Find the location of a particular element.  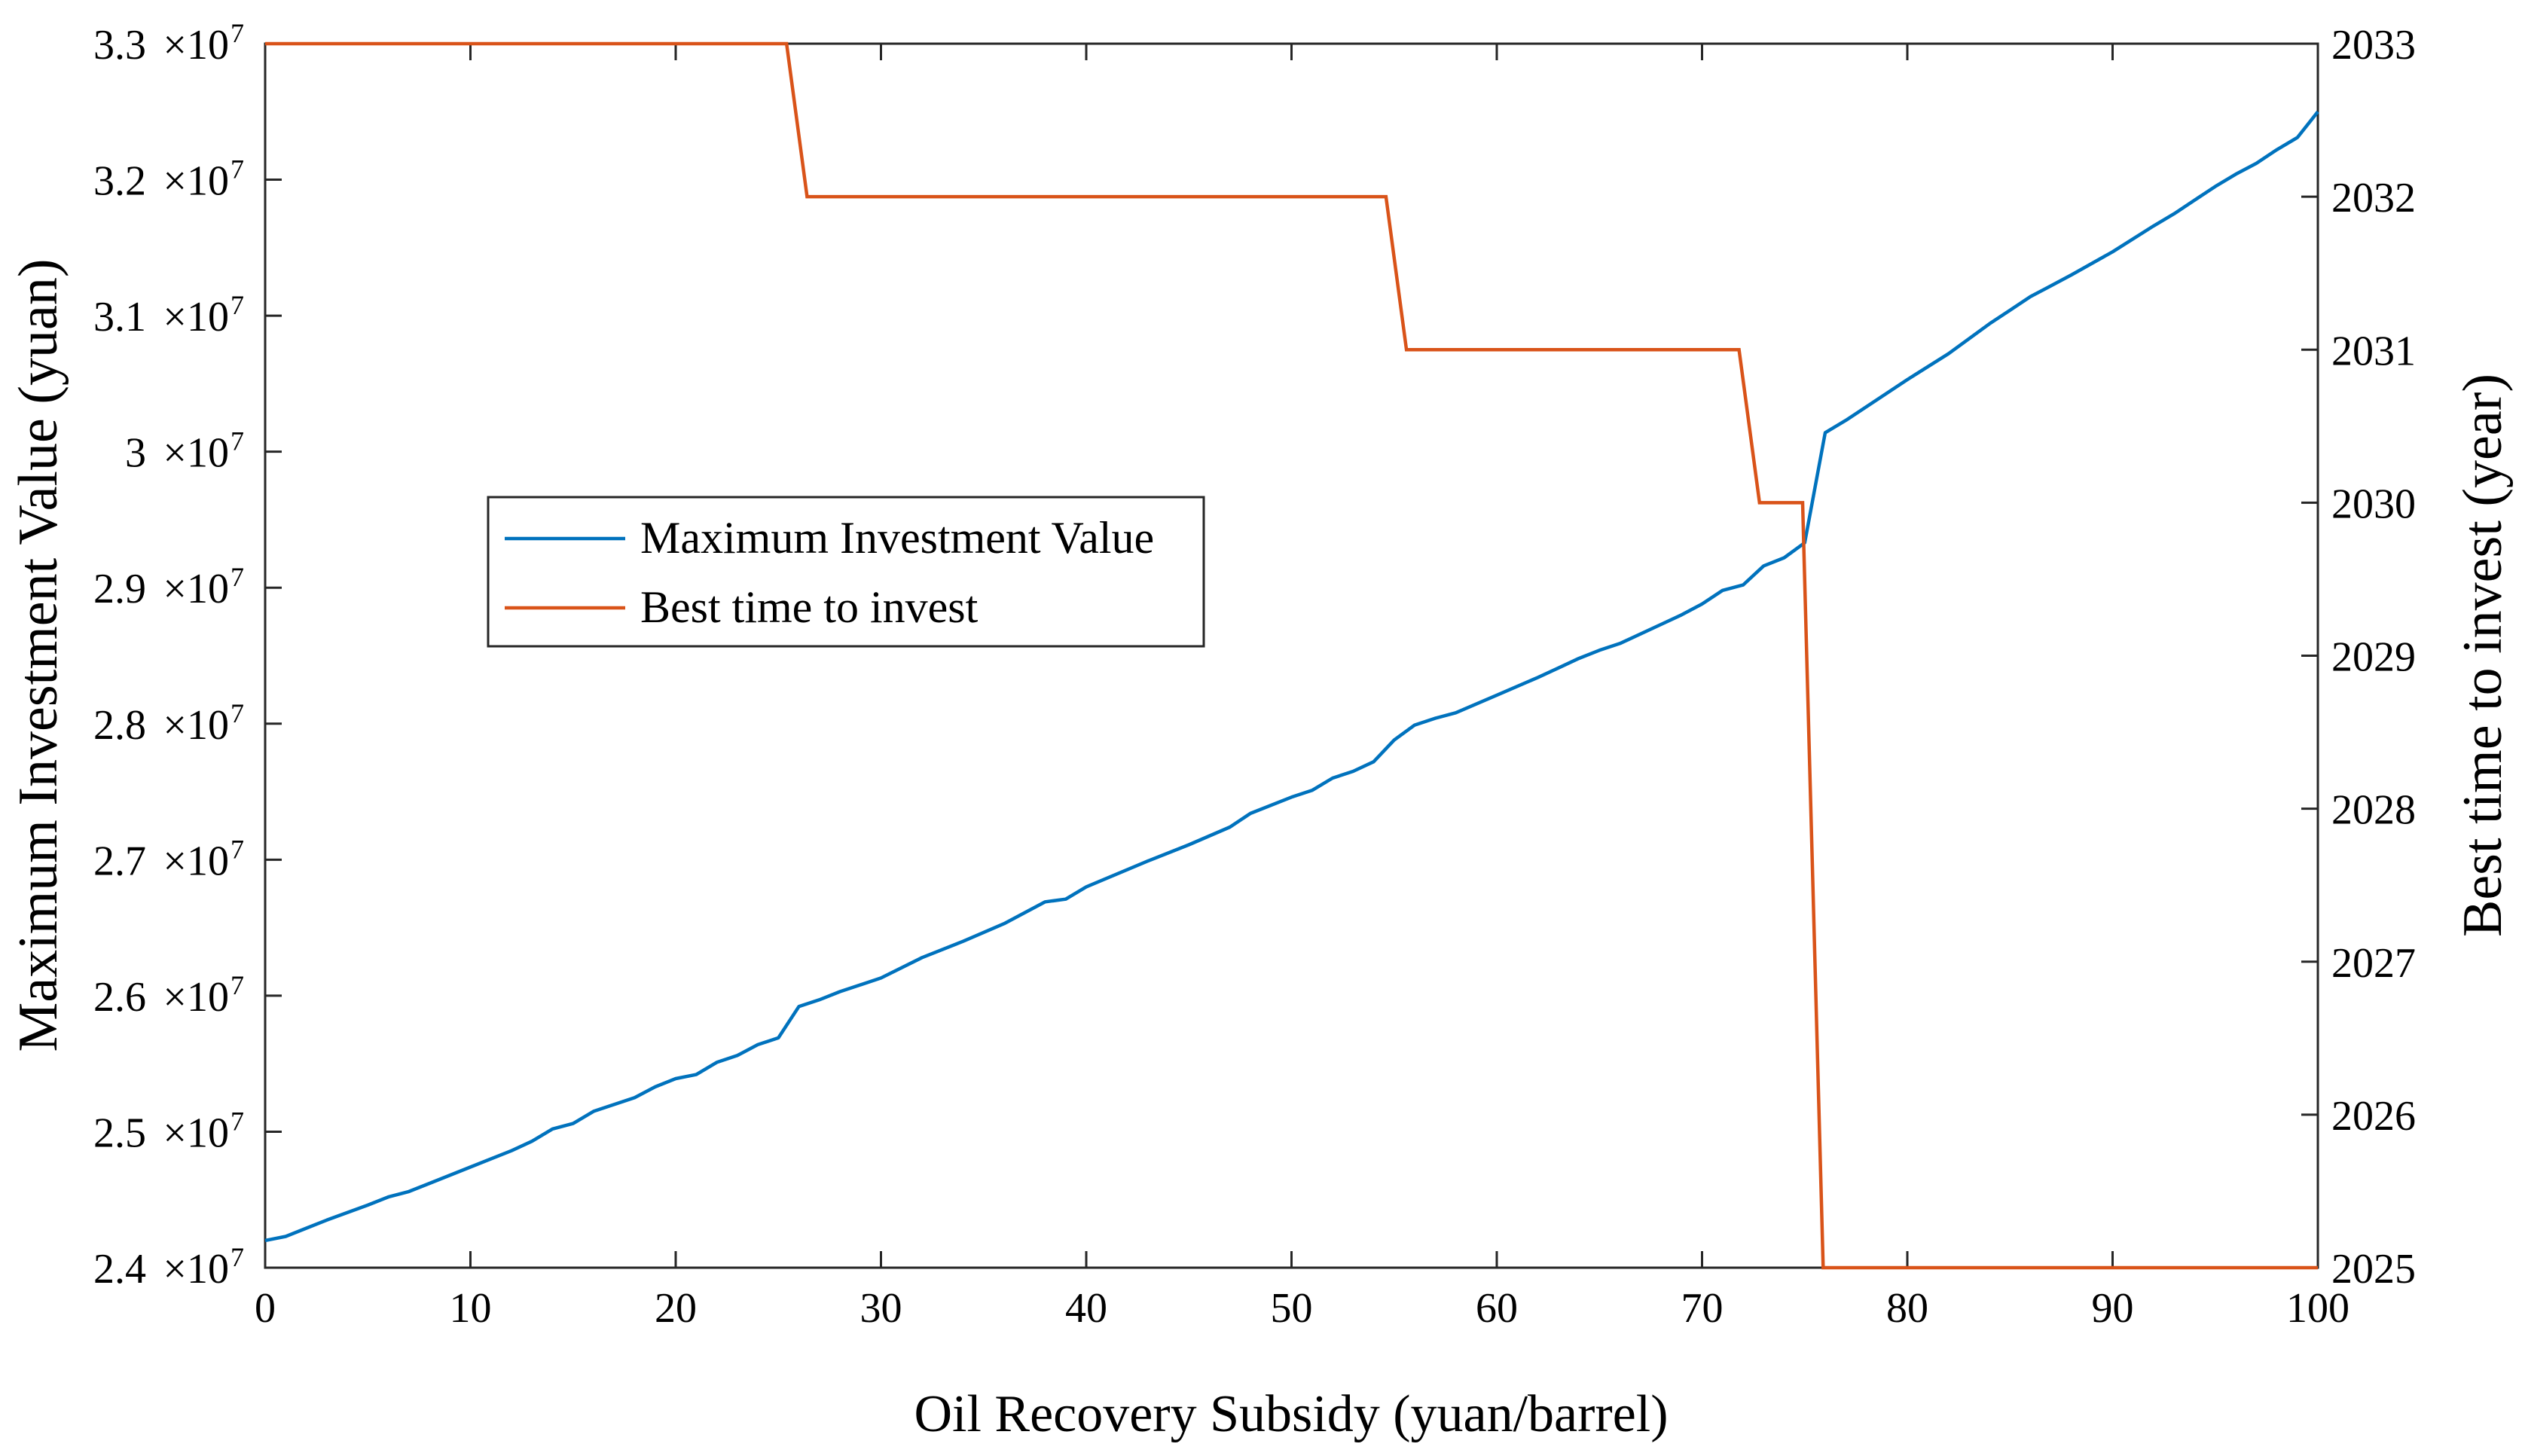

y-tick-label: 7×10 3 is located at coordinates (184, 451).